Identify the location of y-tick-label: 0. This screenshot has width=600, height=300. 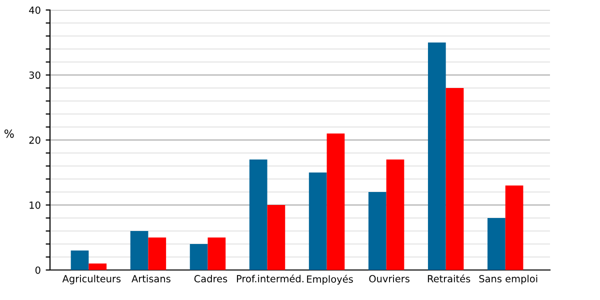
(37, 270).